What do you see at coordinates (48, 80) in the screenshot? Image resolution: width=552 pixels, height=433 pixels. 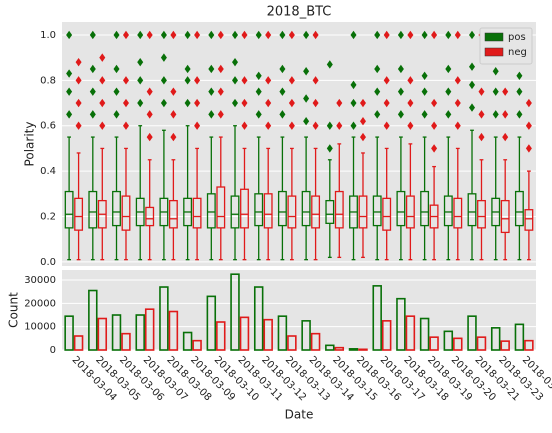 I see `y-tick-label: 0.8` at bounding box center [48, 80].